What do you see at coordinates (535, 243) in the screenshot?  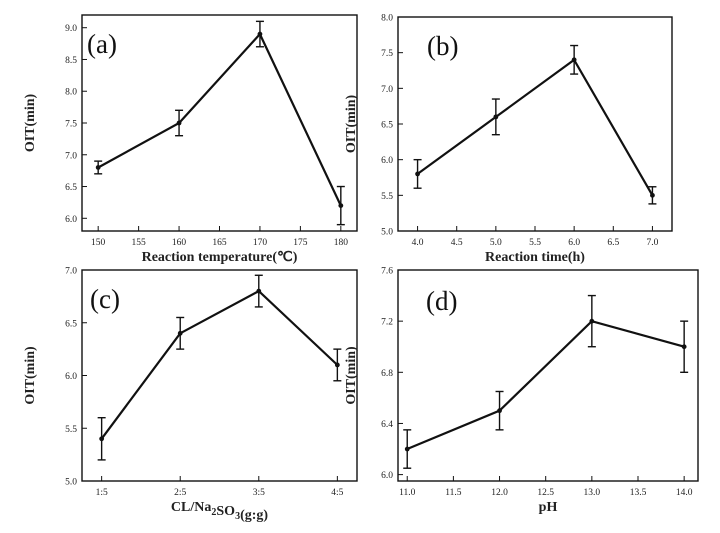 I see `x-tick-label: 5.5` at bounding box center [535, 243].